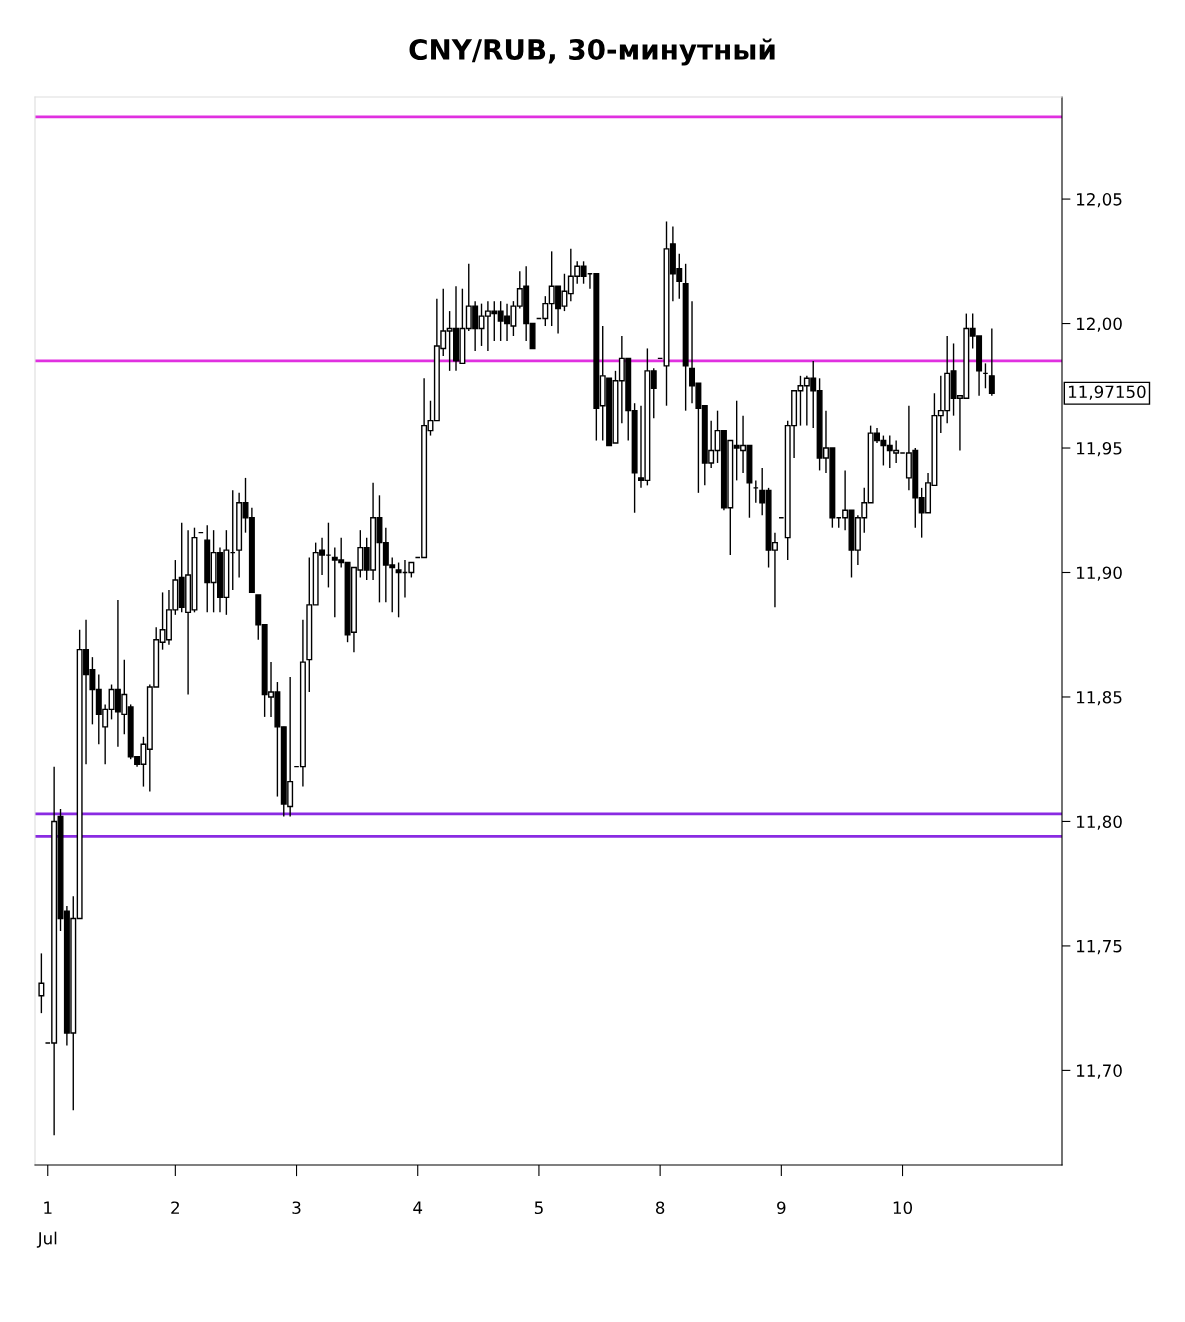 The width and height of the screenshot is (1185, 1322). I want to click on x-tick-label: 4, so click(418, 1207).